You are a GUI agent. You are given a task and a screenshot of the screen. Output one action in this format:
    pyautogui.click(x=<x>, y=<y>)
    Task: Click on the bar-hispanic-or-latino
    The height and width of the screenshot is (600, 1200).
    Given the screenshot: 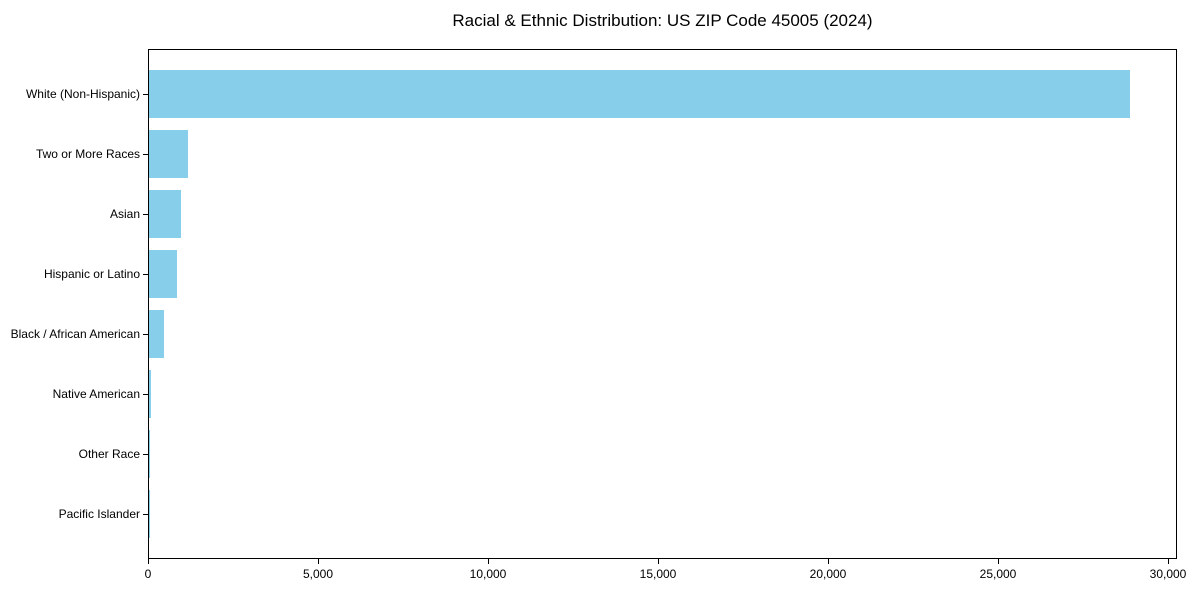 What is the action you would take?
    pyautogui.click(x=163, y=274)
    